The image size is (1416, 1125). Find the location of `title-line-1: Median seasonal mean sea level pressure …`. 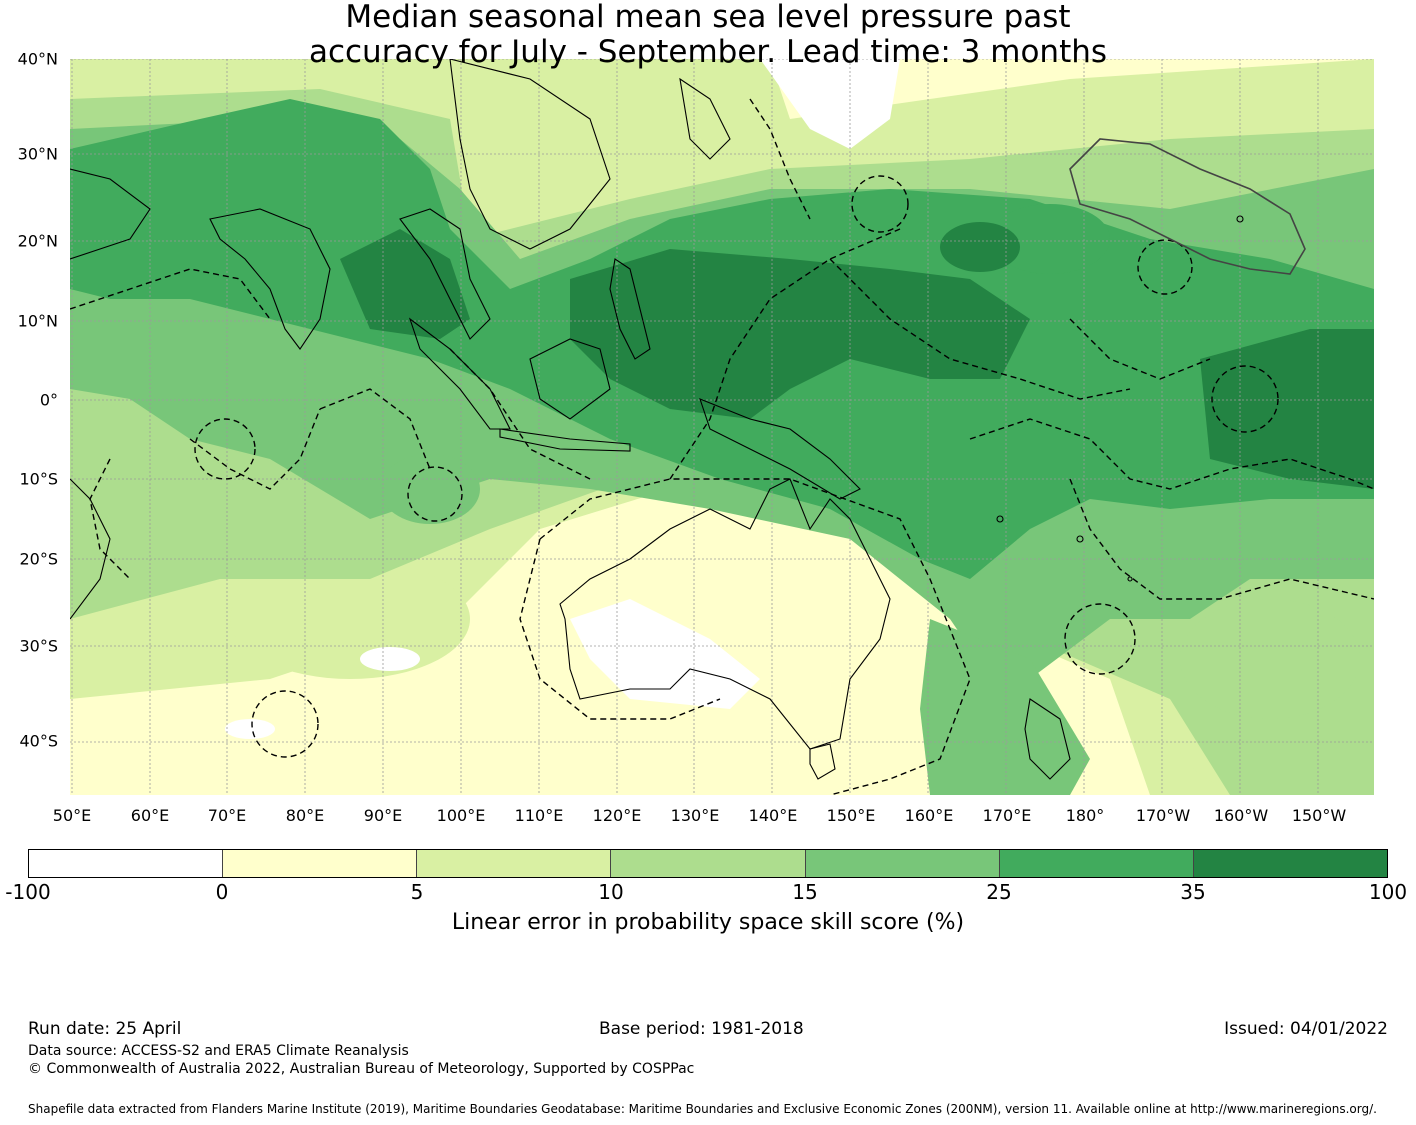

title-line-1: Median seasonal mean sea level pressure … is located at coordinates (708, 17).